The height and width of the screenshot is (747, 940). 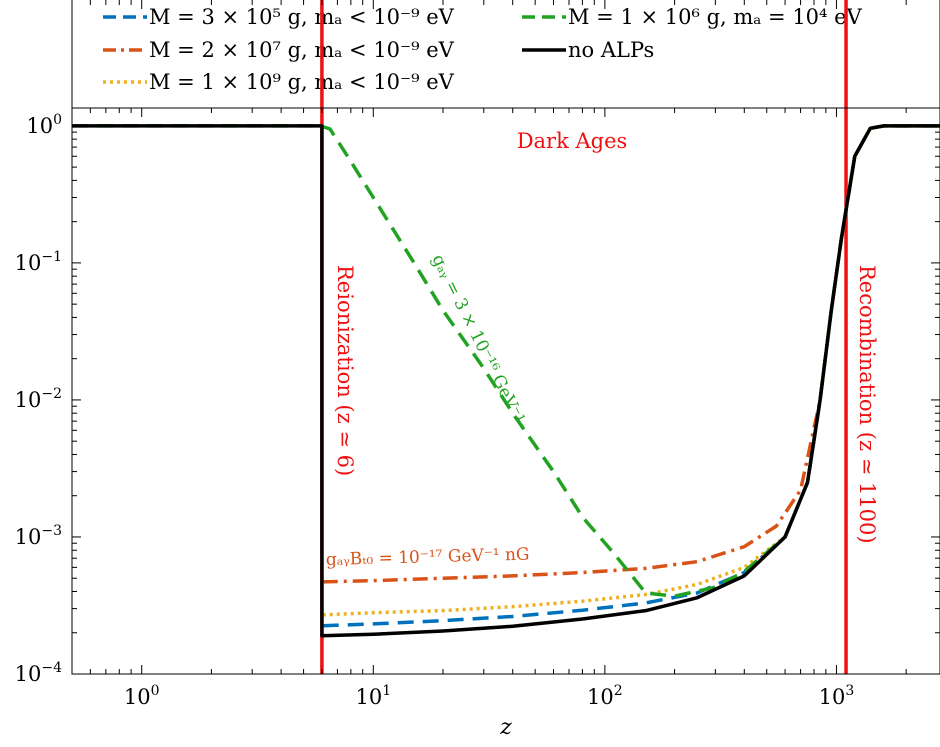 What do you see at coordinates (611, 50) in the screenshot?
I see `legend-label-3: no ALPs` at bounding box center [611, 50].